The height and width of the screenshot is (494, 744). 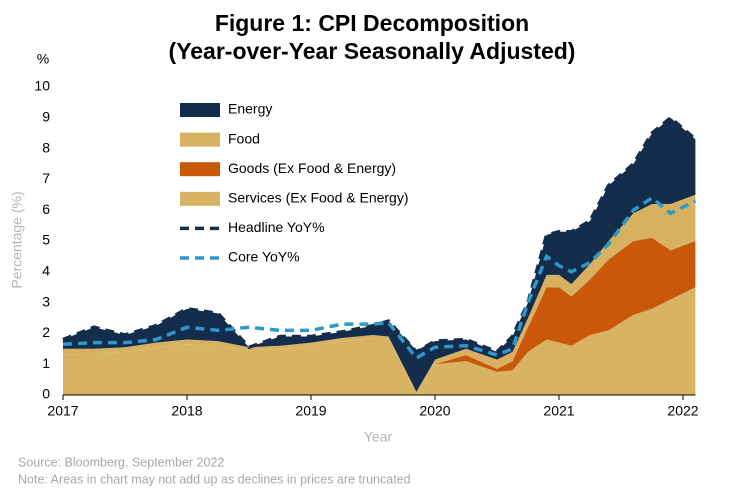 I want to click on y-tick-label: 8, so click(x=46, y=147).